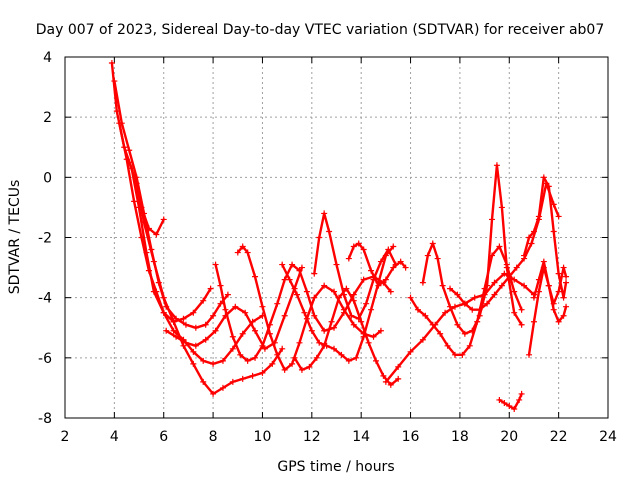 This screenshot has height=480, width=640. What do you see at coordinates (312, 437) in the screenshot?
I see `x-tick-label: 12` at bounding box center [312, 437].